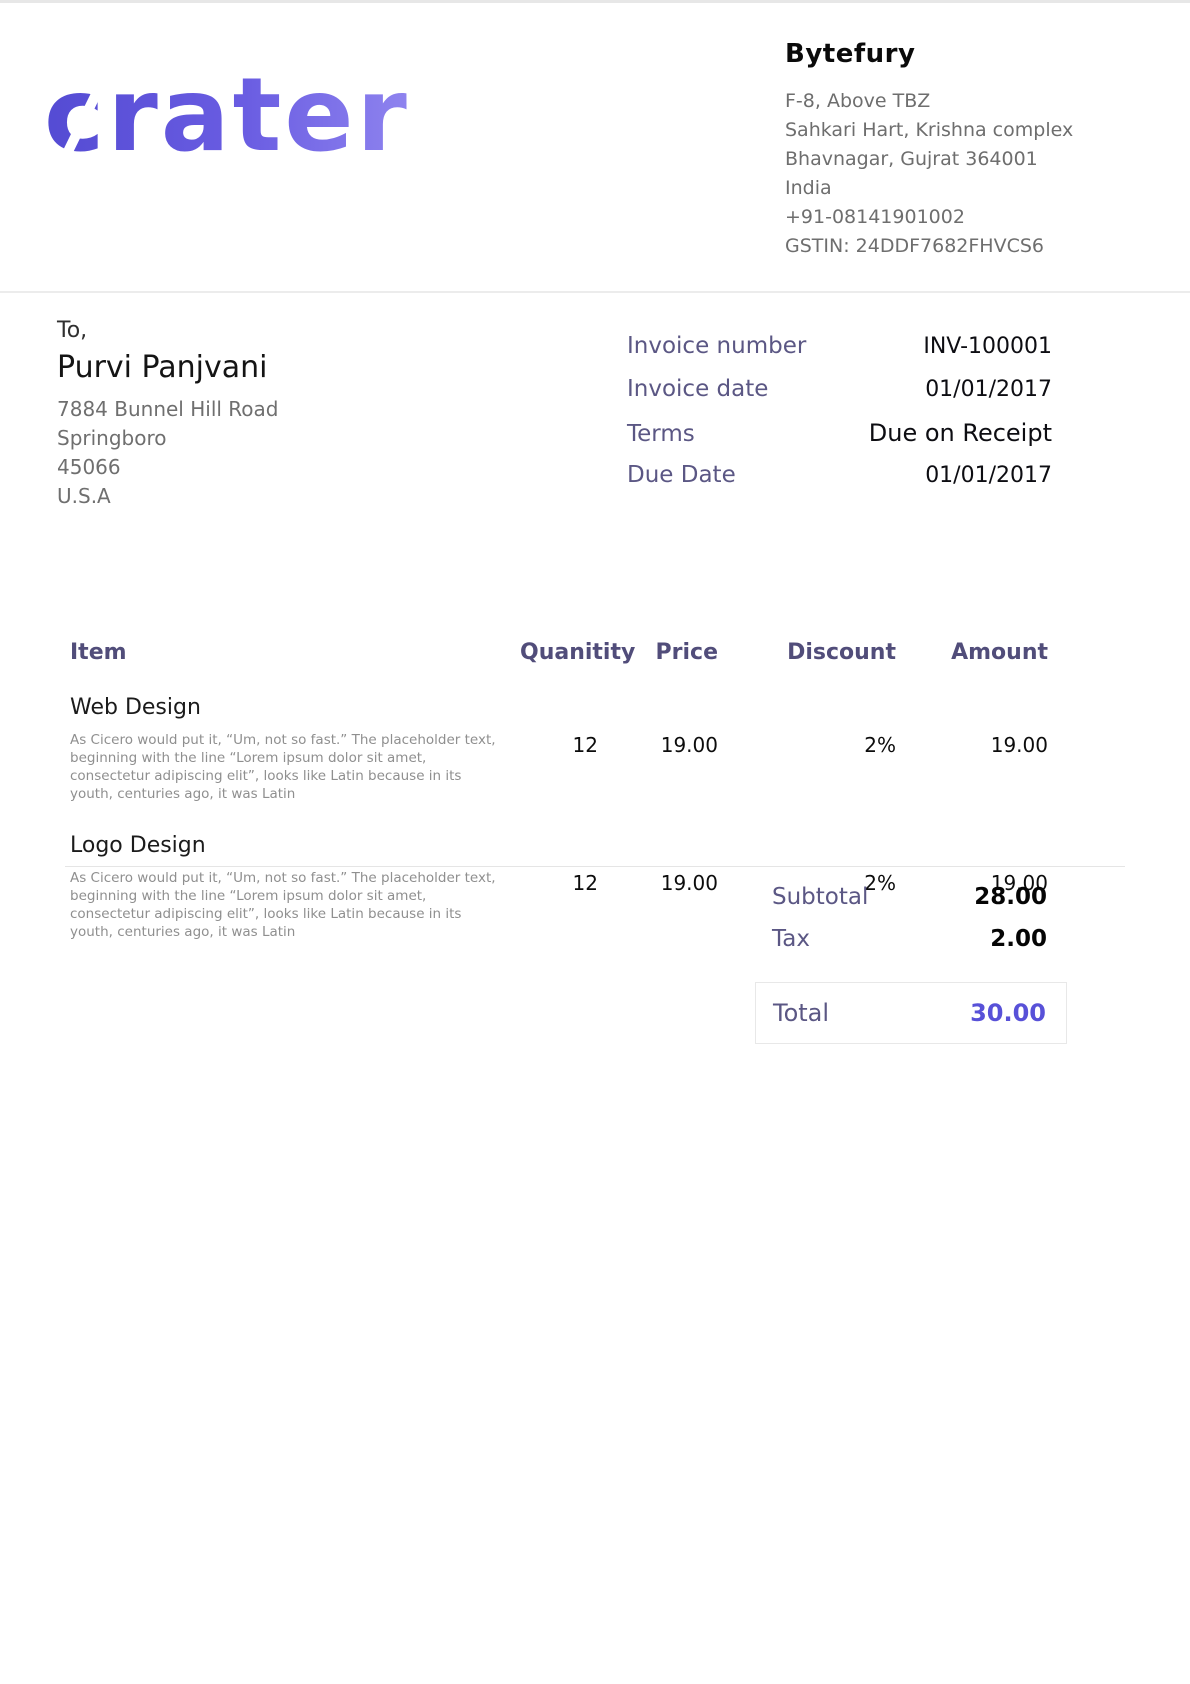 The height and width of the screenshot is (1684, 1190). I want to click on company-address-line: Sahkari Hart, Krishna complex, so click(929, 130).